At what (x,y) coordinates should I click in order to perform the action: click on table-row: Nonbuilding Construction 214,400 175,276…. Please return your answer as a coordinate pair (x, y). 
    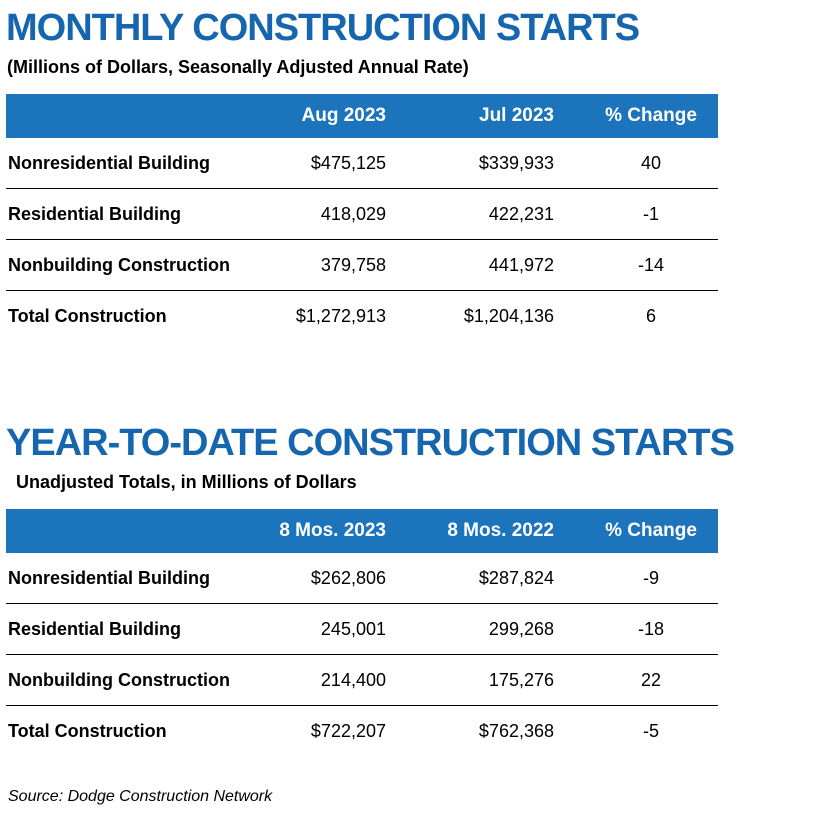
    Looking at the image, I should click on (362, 681).